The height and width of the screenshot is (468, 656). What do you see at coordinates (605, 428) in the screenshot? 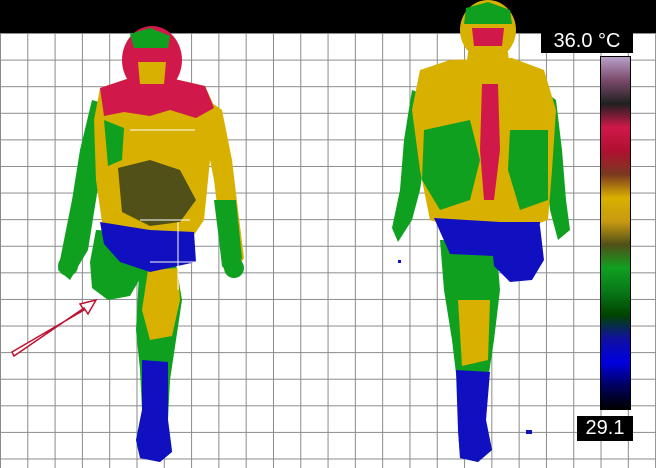
I see `scale-min-label: 29.1` at bounding box center [605, 428].